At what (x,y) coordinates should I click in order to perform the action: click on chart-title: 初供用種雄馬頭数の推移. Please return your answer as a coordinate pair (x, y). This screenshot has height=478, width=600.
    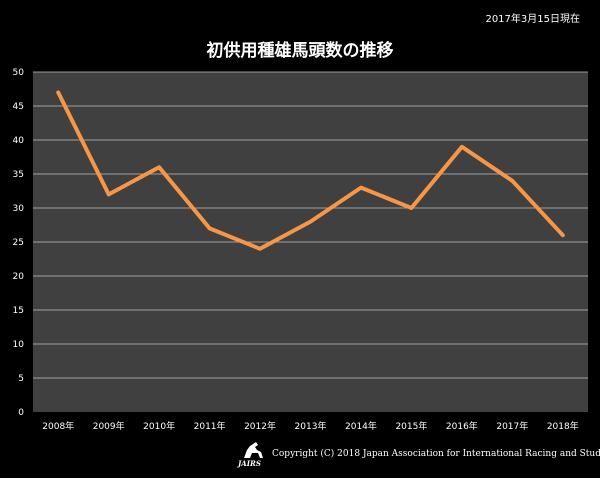
    Looking at the image, I should click on (300, 51).